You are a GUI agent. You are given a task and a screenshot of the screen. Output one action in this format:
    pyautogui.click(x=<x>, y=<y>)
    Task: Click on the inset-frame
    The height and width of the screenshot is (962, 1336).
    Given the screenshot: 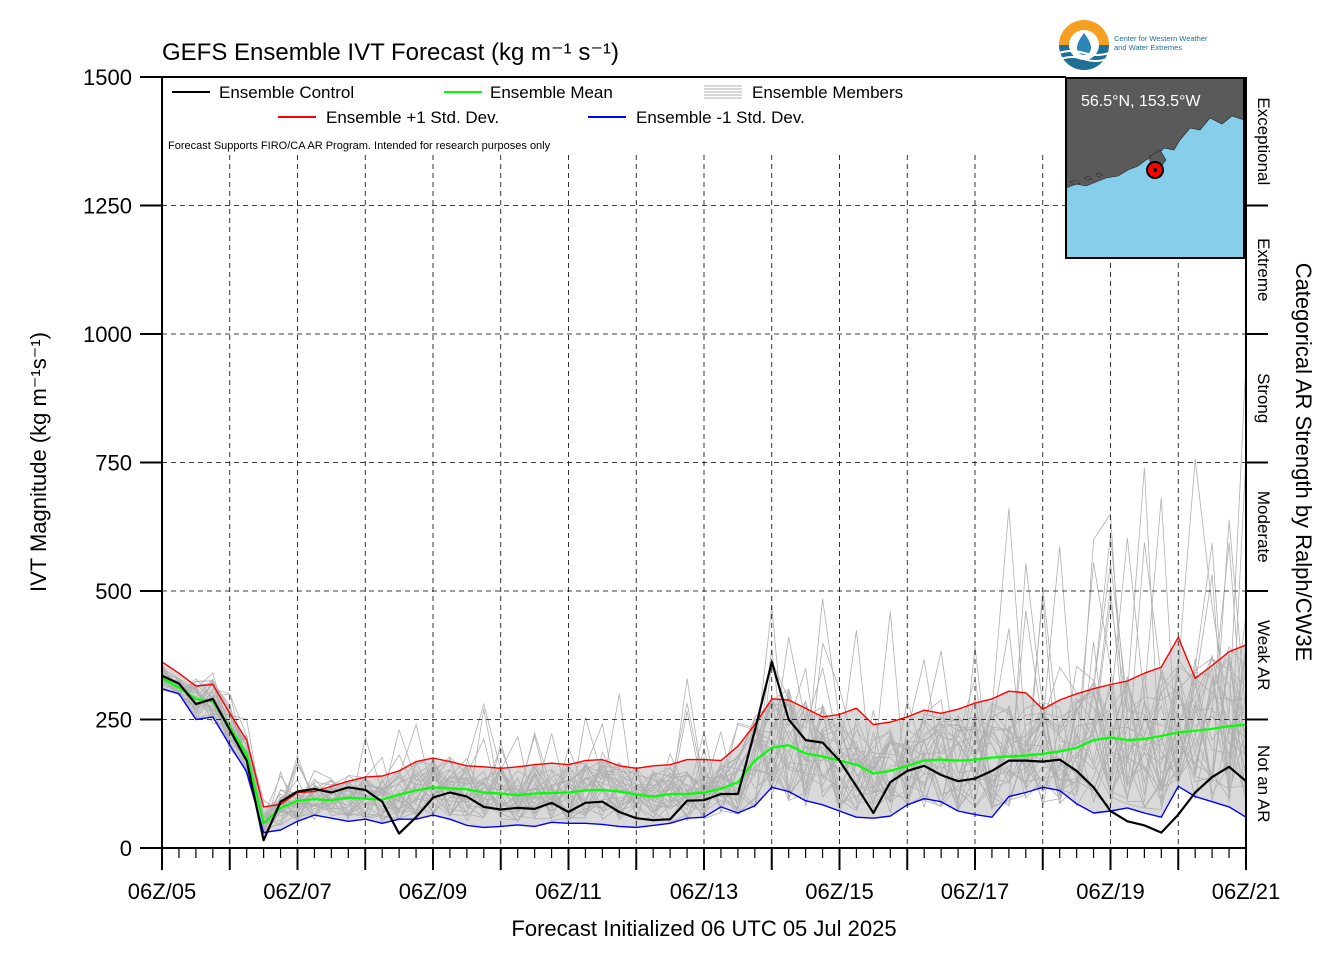 What is the action you would take?
    pyautogui.click(x=1155, y=168)
    